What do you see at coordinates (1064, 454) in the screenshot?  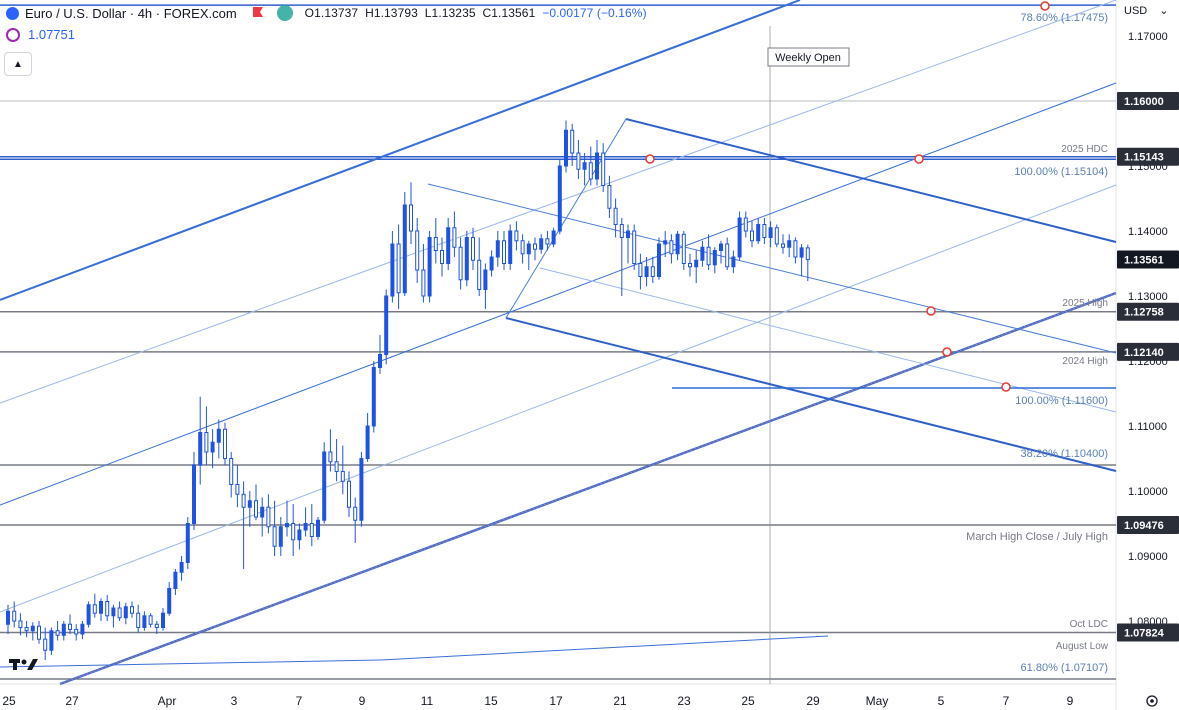 I see `label-fib-38-2: 38.20% (1.10400)` at bounding box center [1064, 454].